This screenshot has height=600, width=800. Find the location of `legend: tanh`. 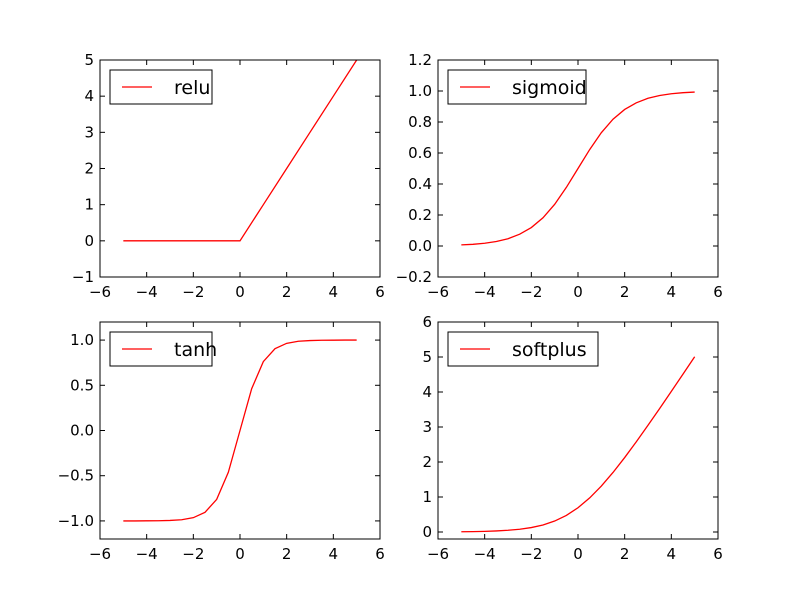

legend: tanh is located at coordinates (163, 349).